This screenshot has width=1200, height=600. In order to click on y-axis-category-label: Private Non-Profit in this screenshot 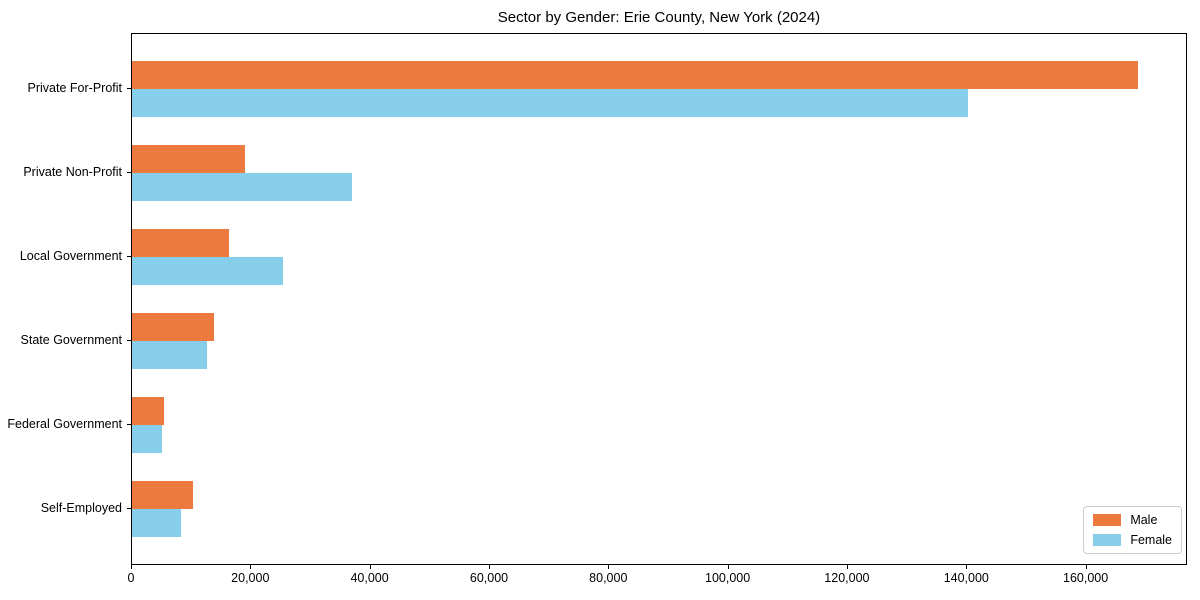, I will do `click(72, 172)`.